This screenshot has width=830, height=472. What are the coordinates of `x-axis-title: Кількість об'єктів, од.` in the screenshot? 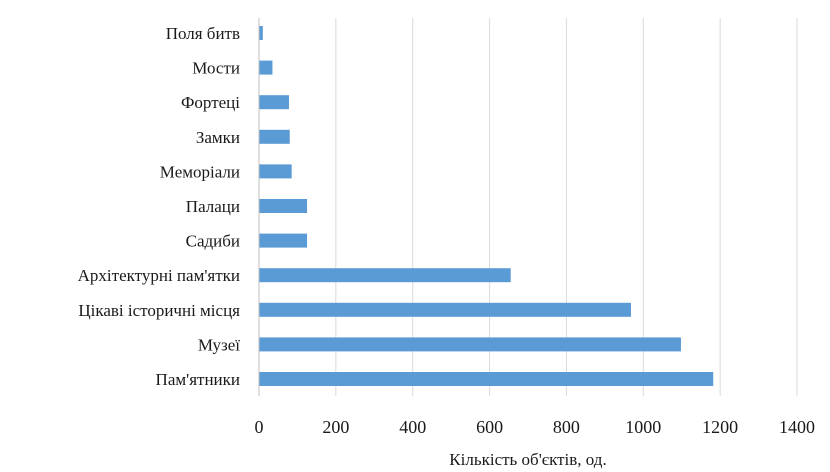 It's located at (527, 459).